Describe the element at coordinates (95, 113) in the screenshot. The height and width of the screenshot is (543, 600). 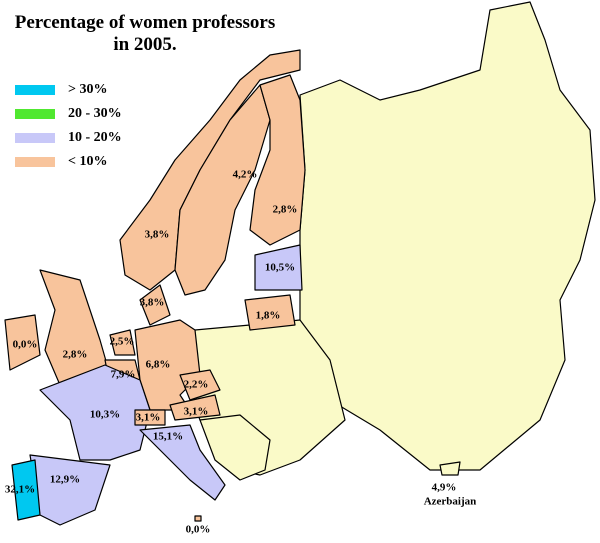
I see `legend-label: 20 - 30%` at that location.